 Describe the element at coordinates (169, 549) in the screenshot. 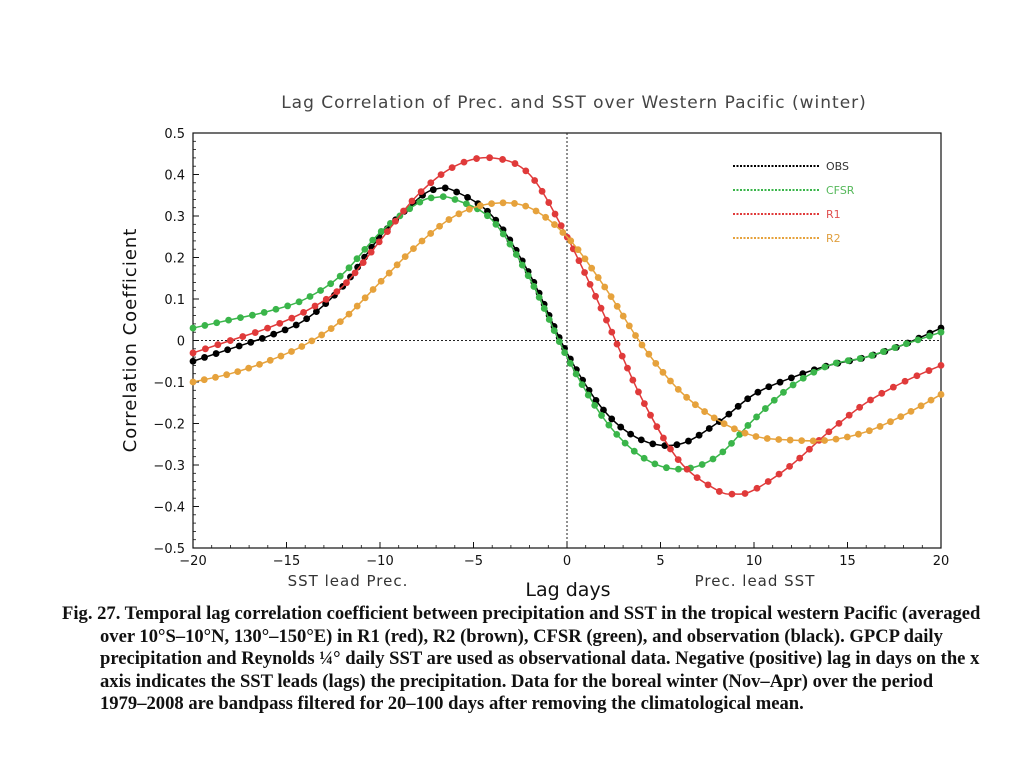

I see `y-tick-label: −0.5` at that location.